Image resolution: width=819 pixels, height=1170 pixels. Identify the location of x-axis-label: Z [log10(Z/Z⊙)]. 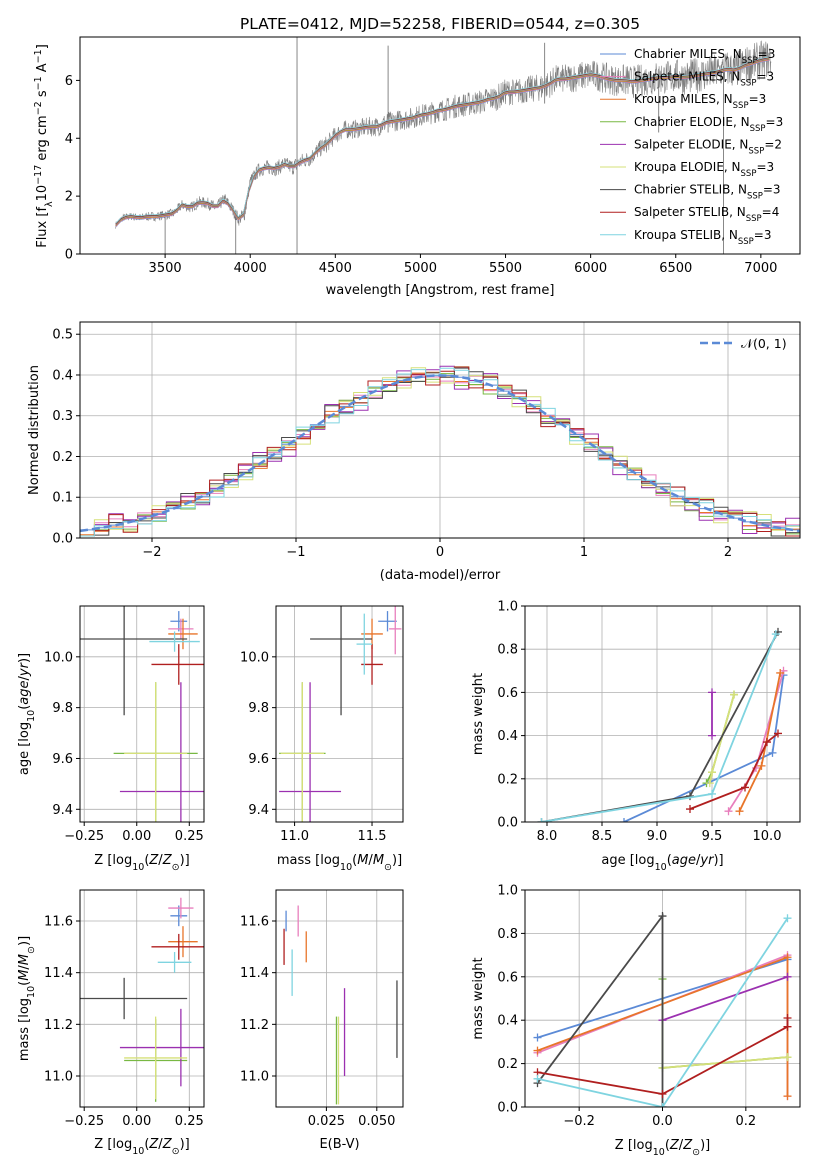
(141, 1147).